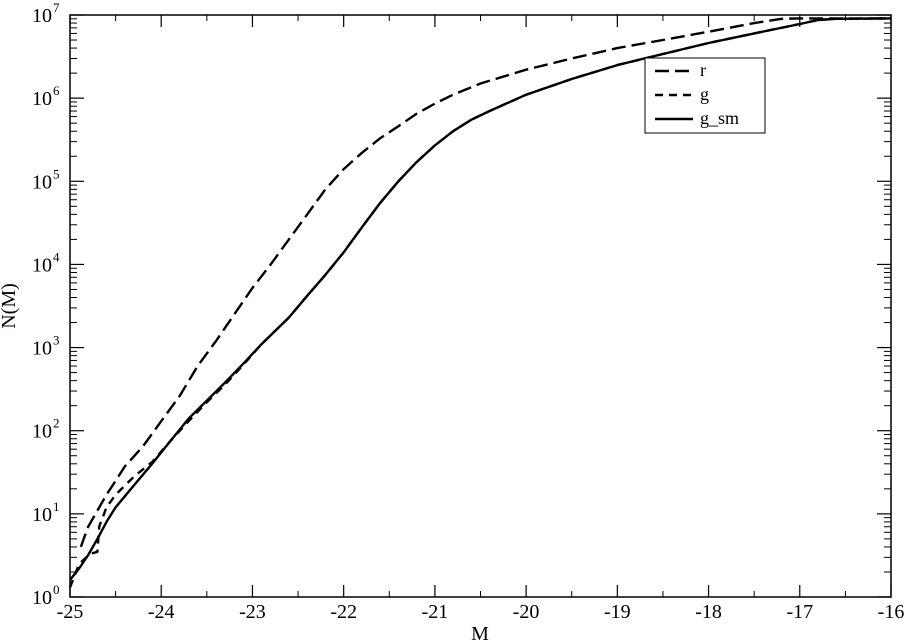 The width and height of the screenshot is (913, 643). What do you see at coordinates (70, 612) in the screenshot?
I see `x-tick-label: -25` at bounding box center [70, 612].